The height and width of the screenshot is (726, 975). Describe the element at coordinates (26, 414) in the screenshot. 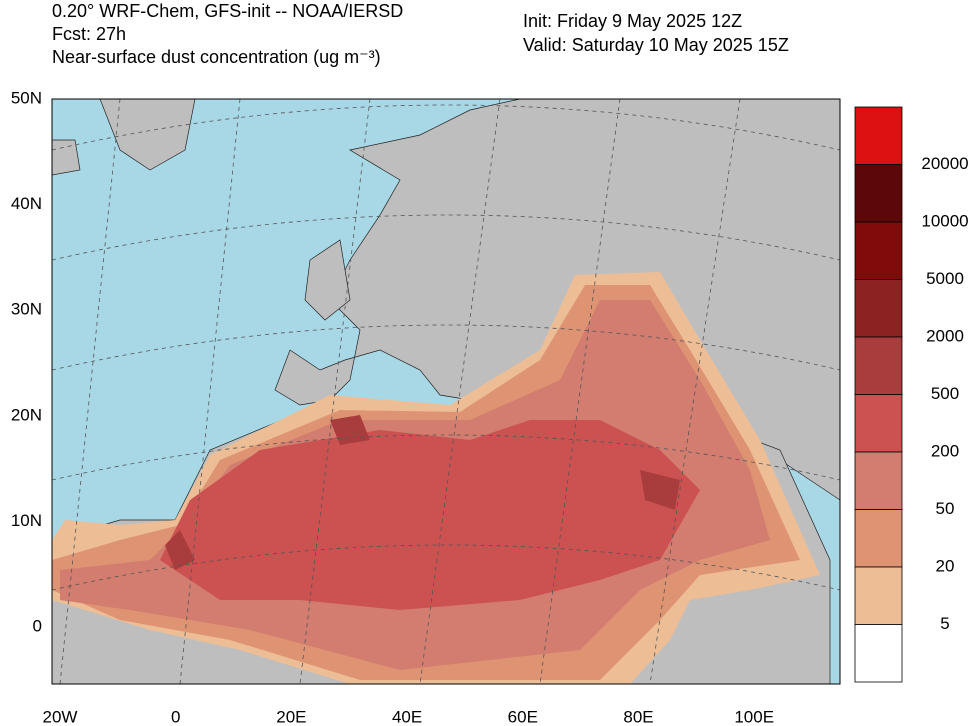

I see `lat-label: 20N` at that location.